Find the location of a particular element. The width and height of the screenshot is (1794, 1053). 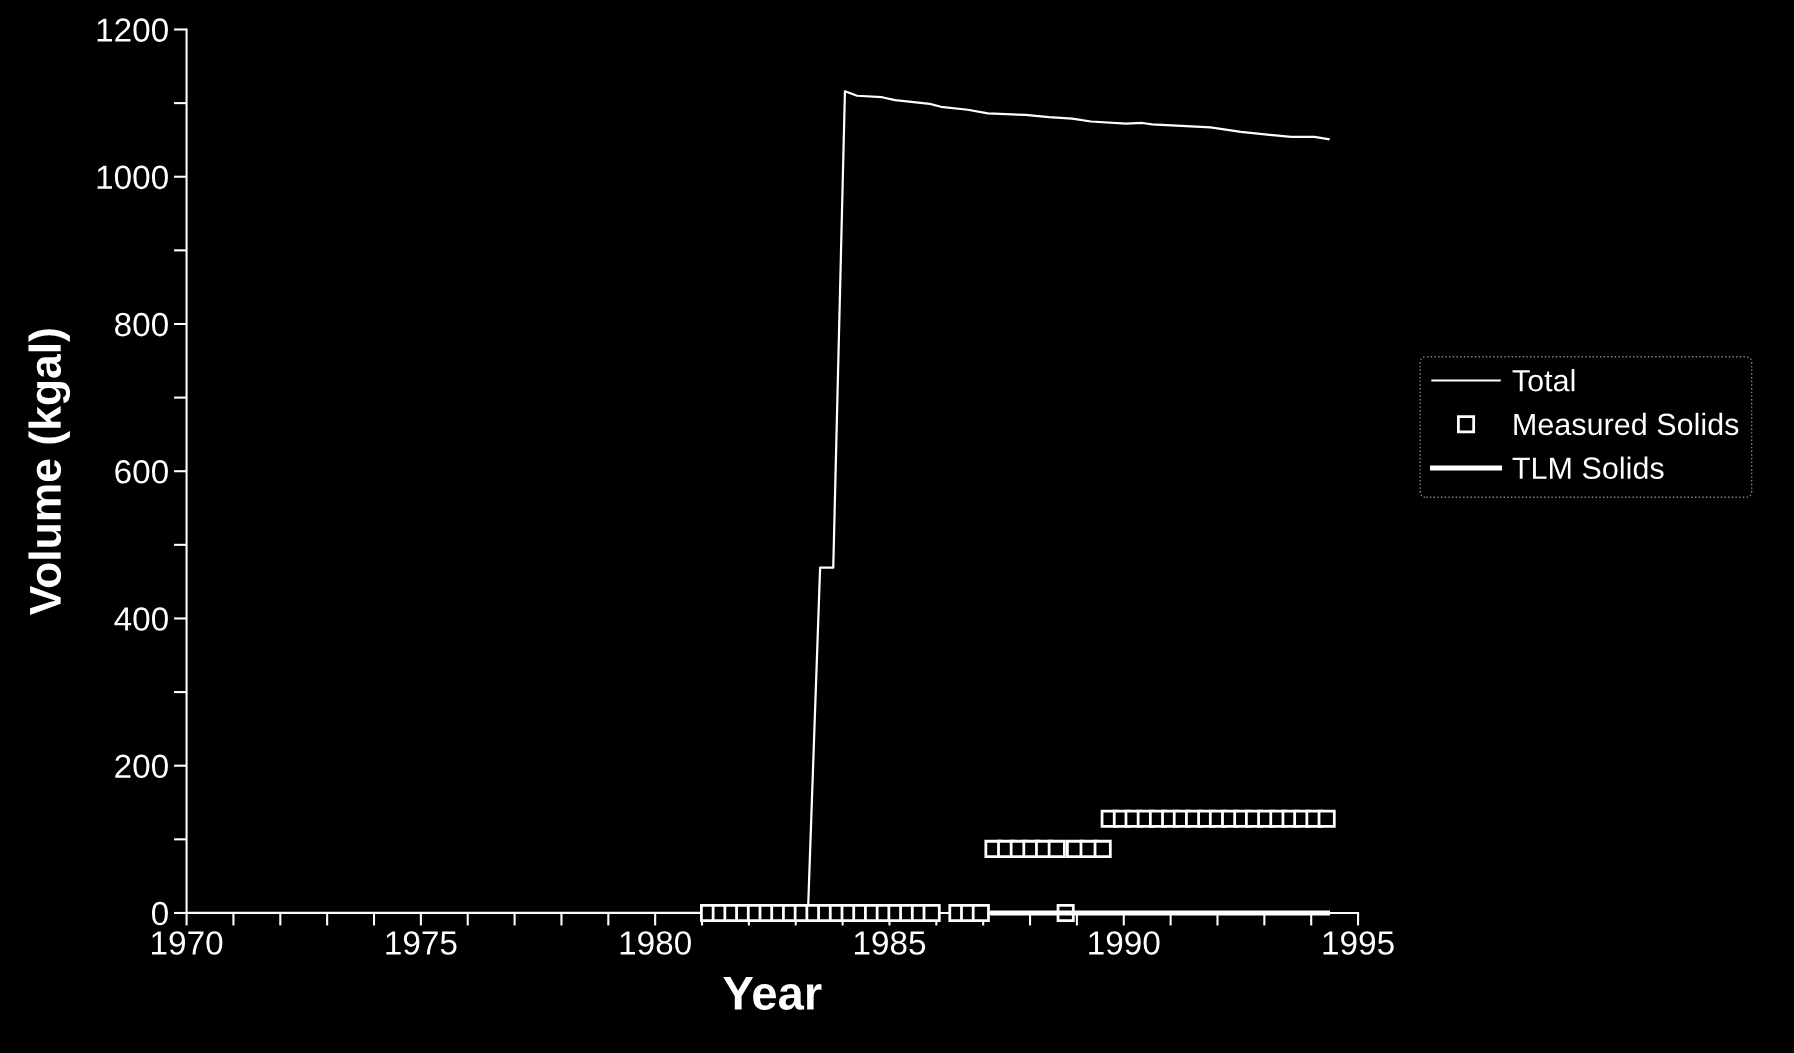

x-axis-title: Year is located at coordinates (772, 993).